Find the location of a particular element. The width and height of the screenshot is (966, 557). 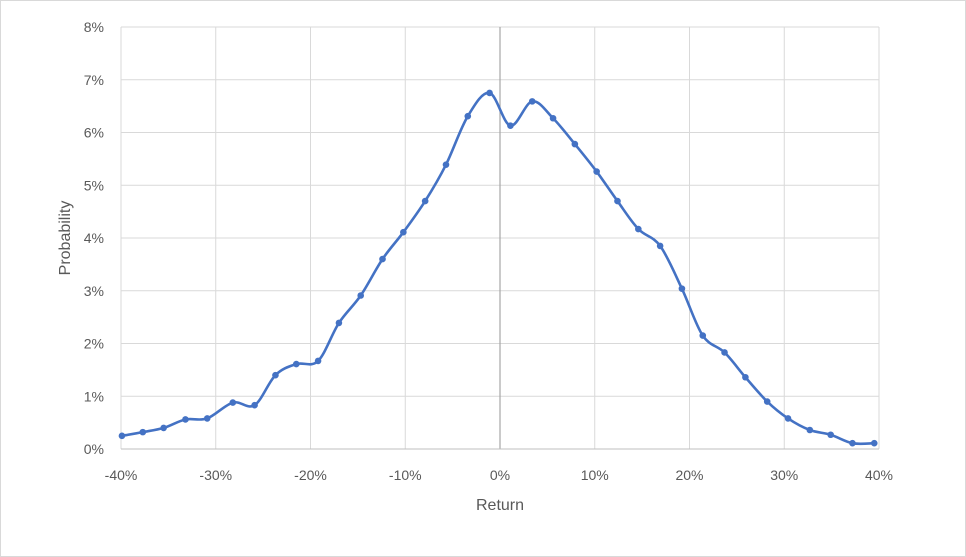

x-tick-label: -10% is located at coordinates (405, 475).